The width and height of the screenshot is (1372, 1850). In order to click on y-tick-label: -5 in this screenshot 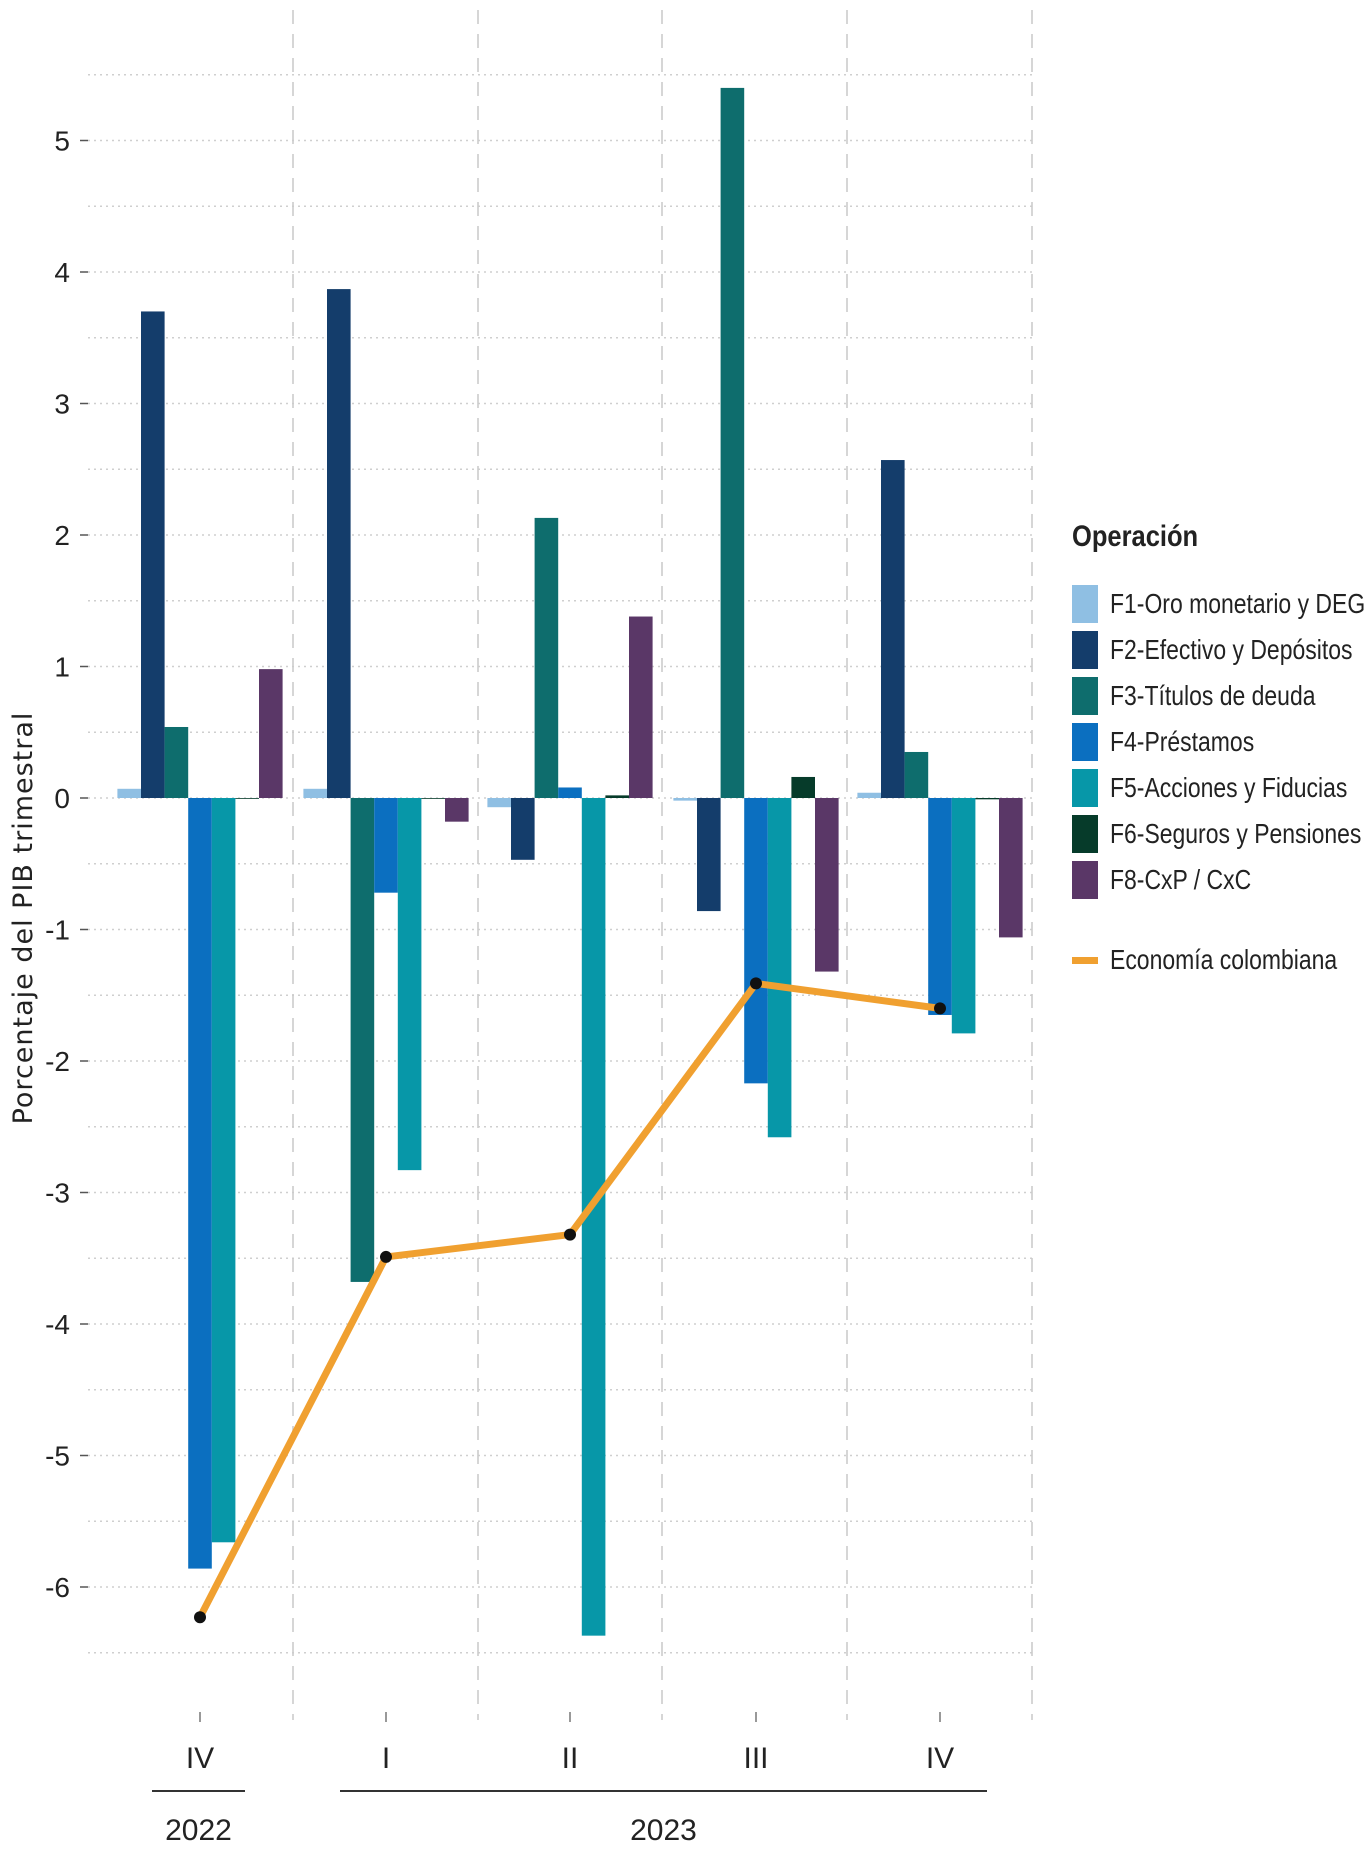, I will do `click(57, 1456)`.